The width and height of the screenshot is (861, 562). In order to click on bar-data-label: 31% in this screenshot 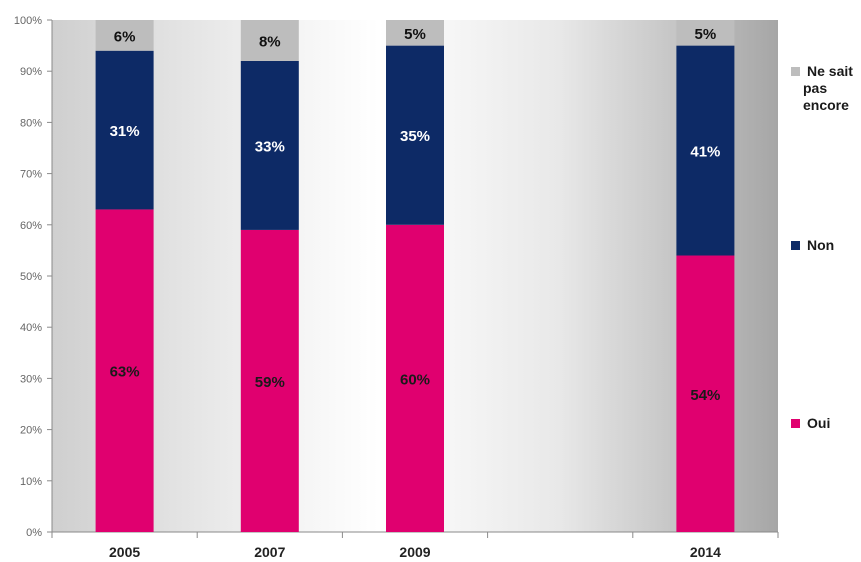, I will do `click(125, 131)`.